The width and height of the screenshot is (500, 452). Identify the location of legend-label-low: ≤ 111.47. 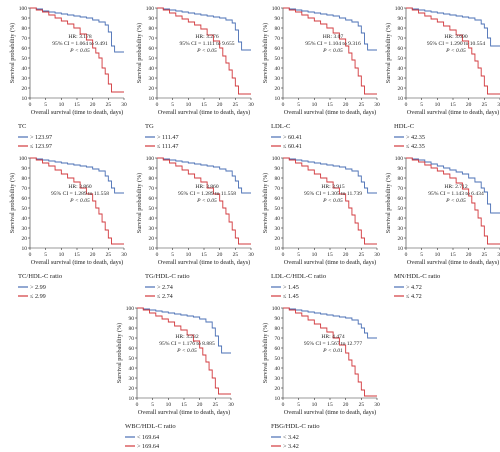
(168, 146).